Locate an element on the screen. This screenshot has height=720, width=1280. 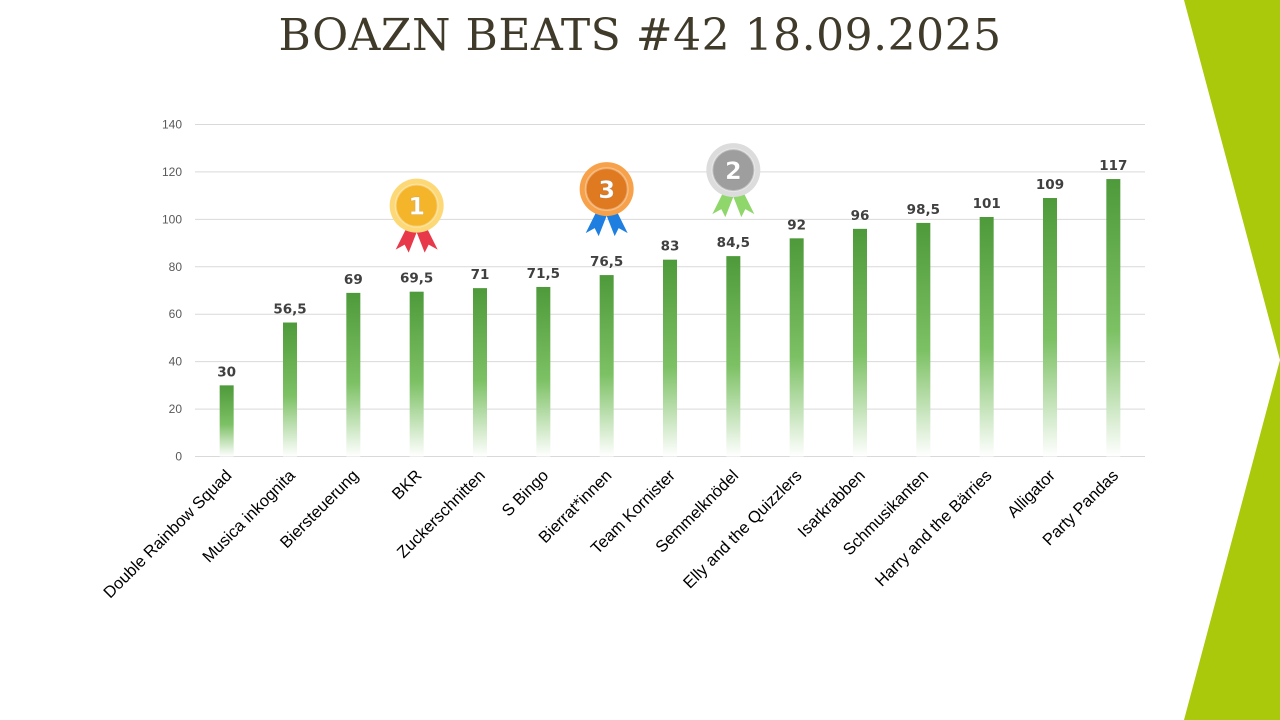
data-label: 83 is located at coordinates (670, 247).